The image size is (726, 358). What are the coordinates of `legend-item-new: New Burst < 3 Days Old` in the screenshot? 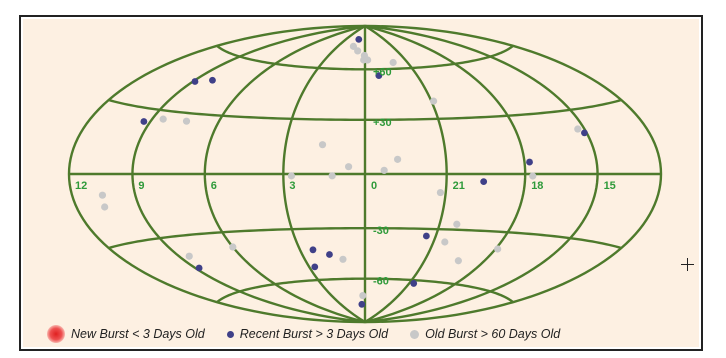 It's located at (126, 334).